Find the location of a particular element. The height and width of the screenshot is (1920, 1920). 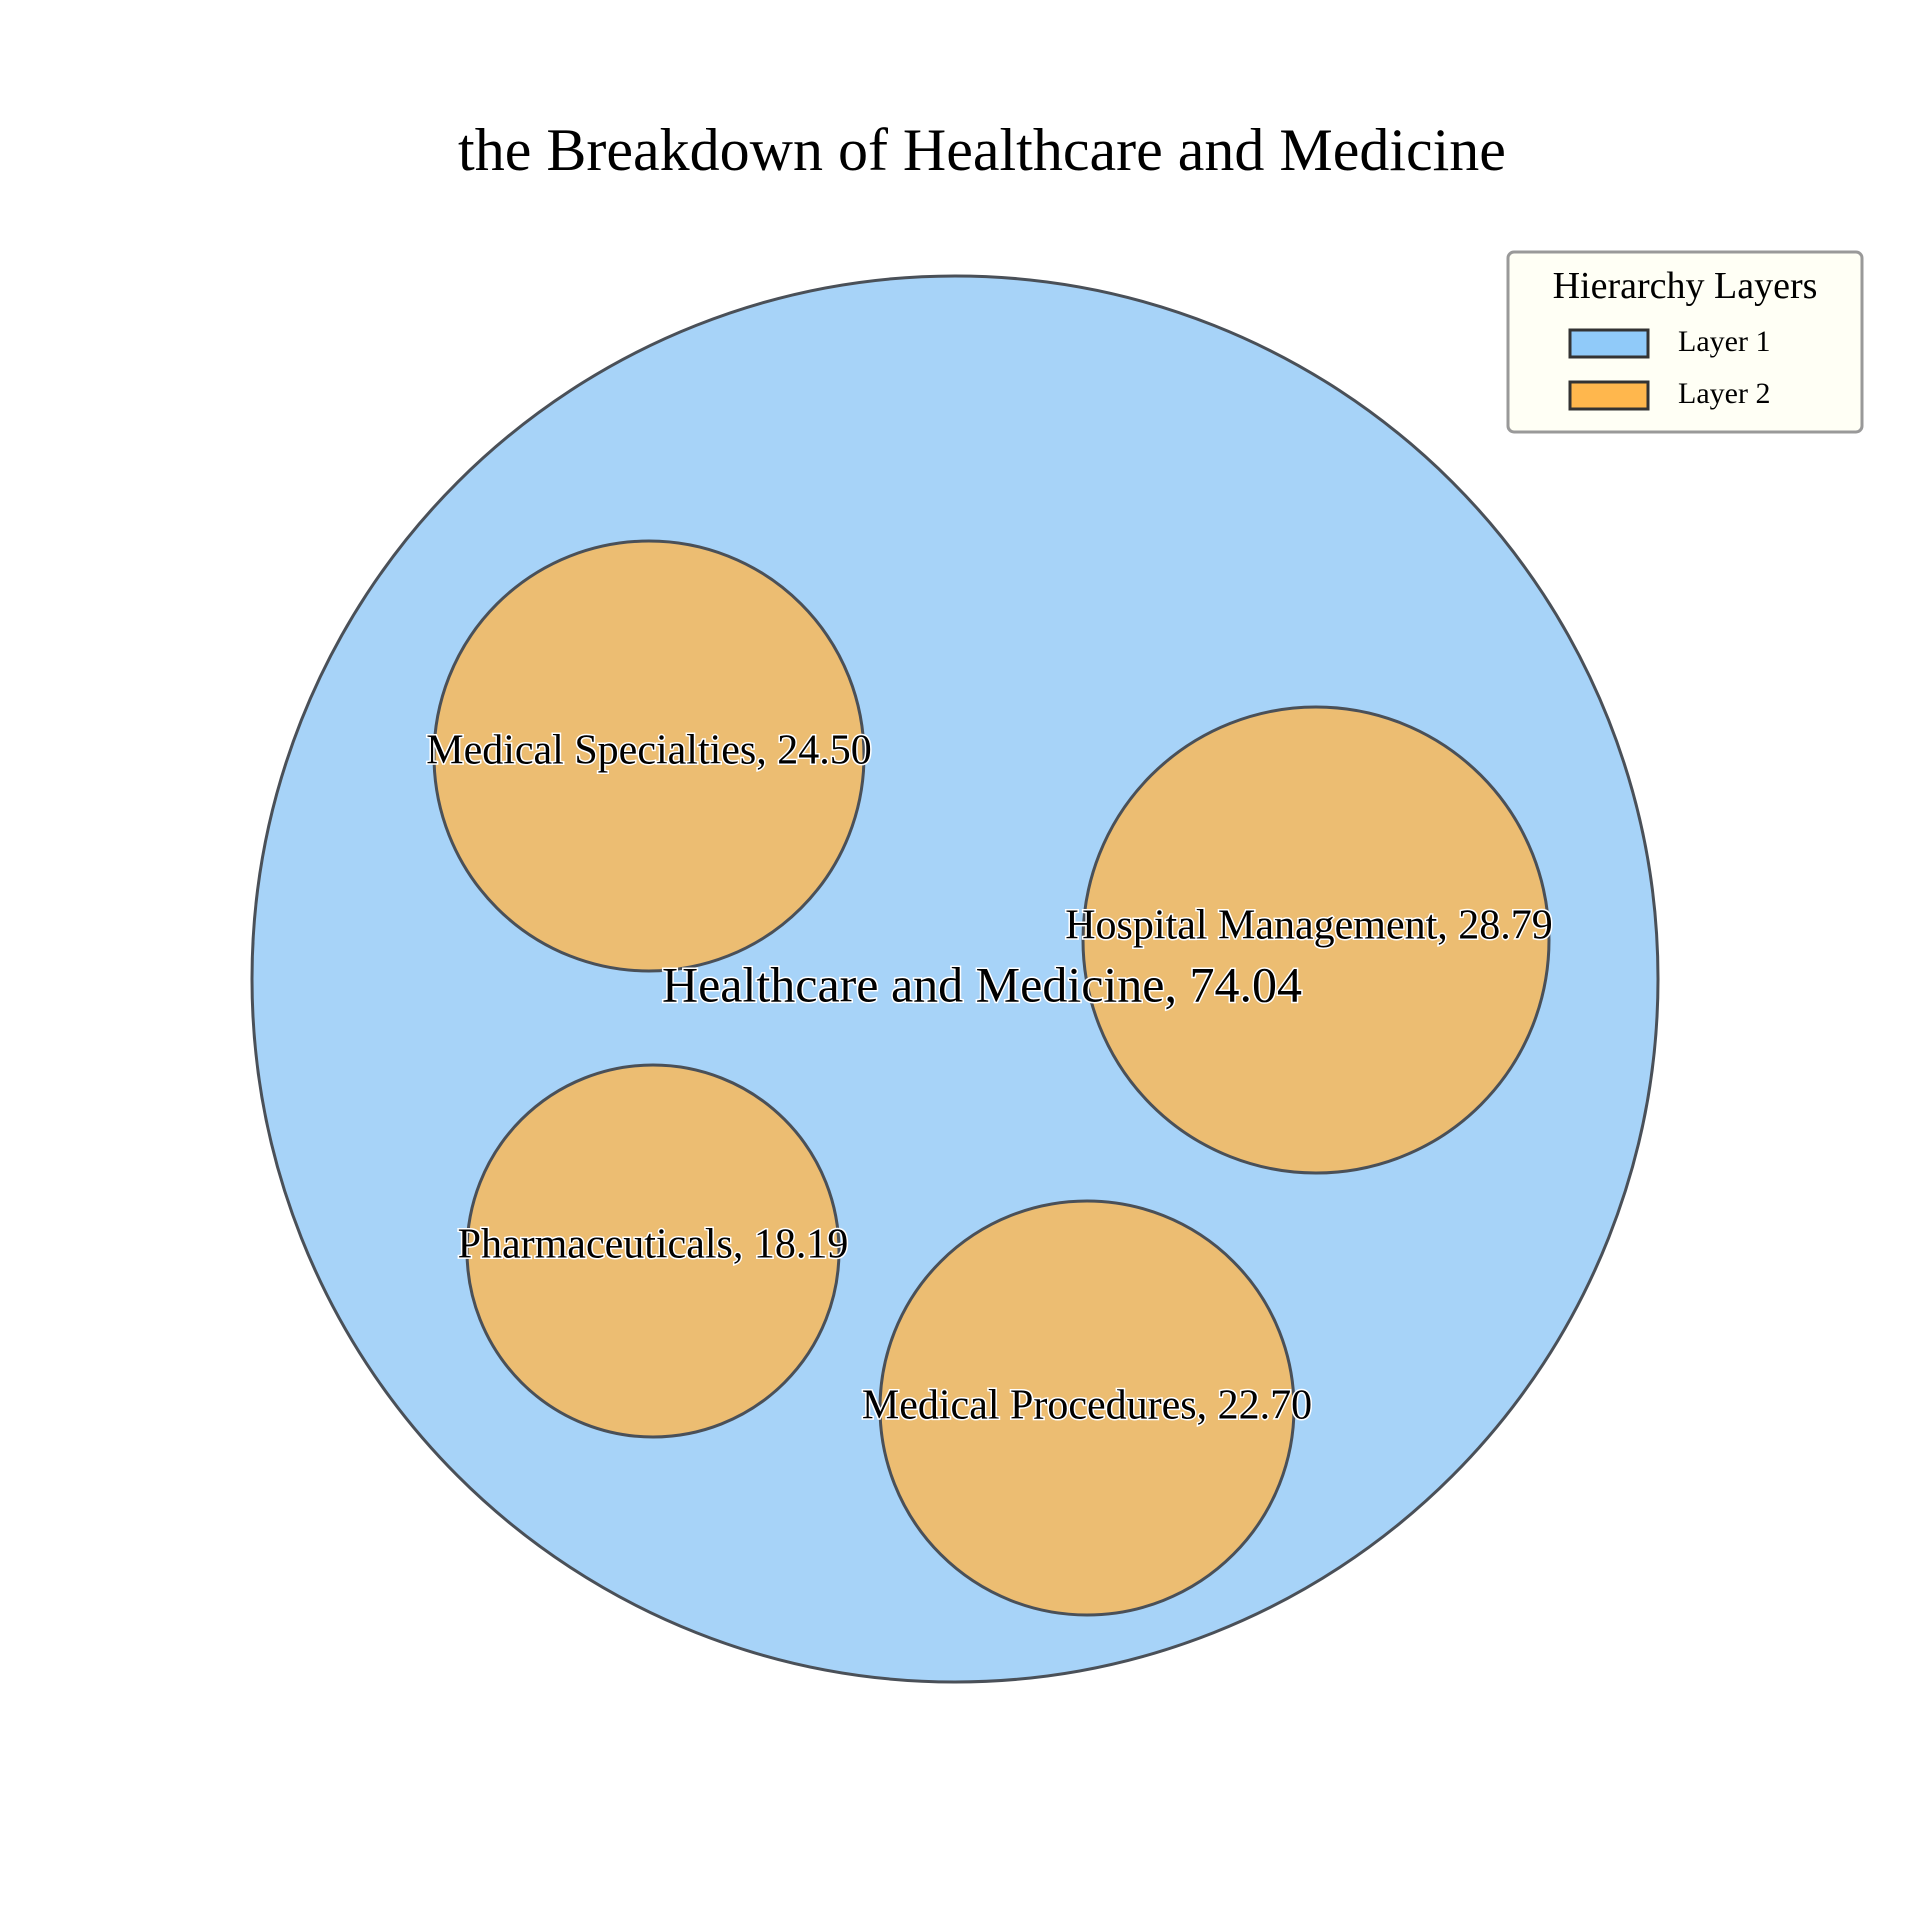

label-medical-procedures: Medical Procedures, 22.70 is located at coordinates (1087, 1406).